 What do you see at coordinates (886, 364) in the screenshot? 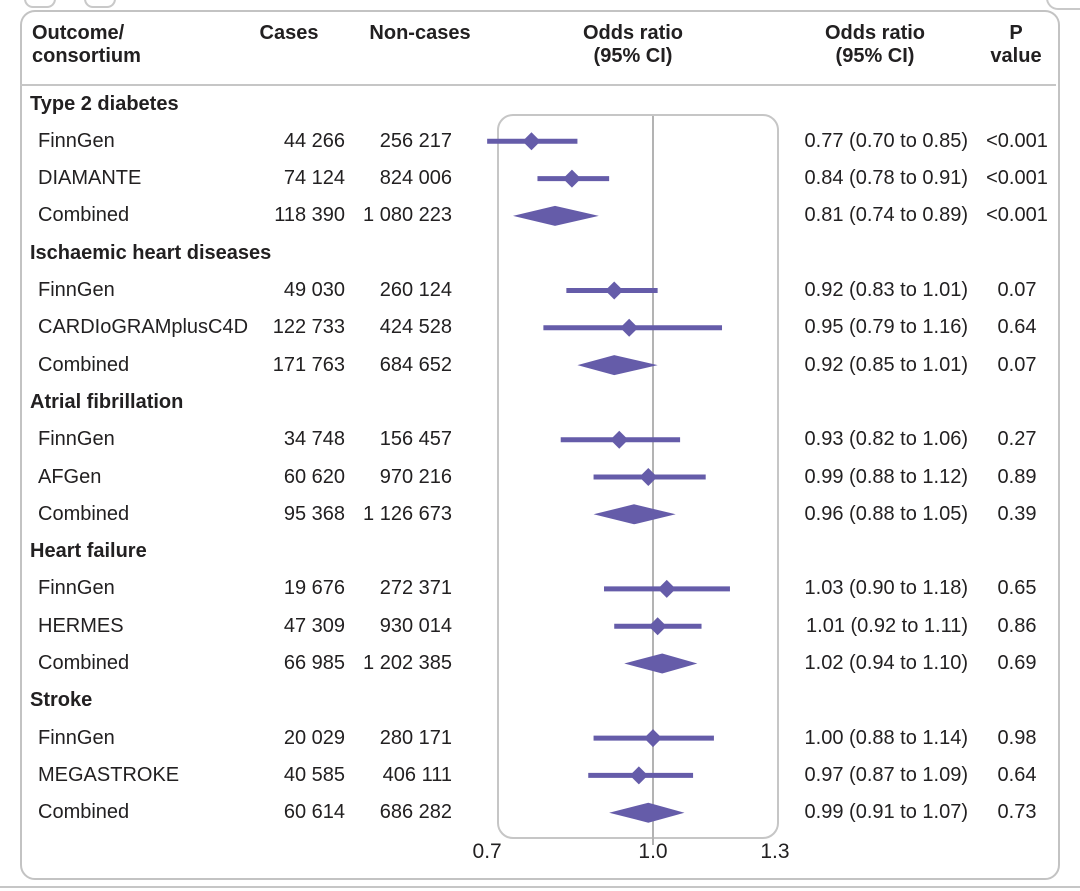
I see `odds-ratio-ci-value: 0.92 (0.85 to 1.01)` at bounding box center [886, 364].